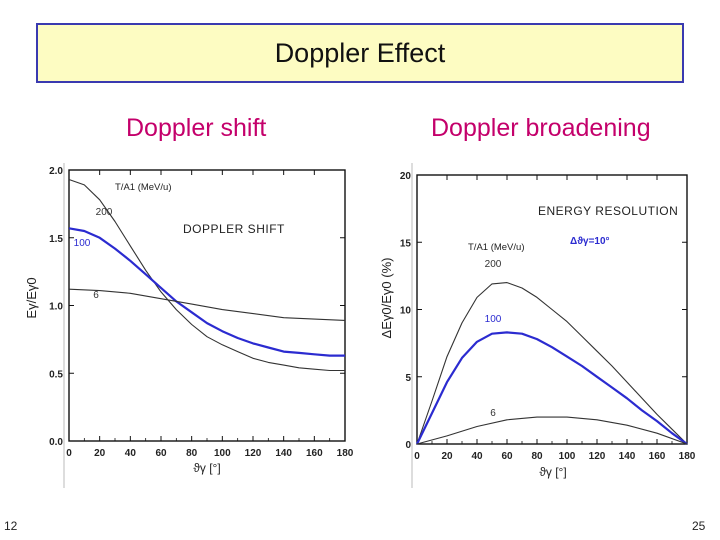 Image resolution: width=720 pixels, height=540 pixels. Describe the element at coordinates (408, 445) in the screenshot. I see `y-tick-label: 0` at that location.